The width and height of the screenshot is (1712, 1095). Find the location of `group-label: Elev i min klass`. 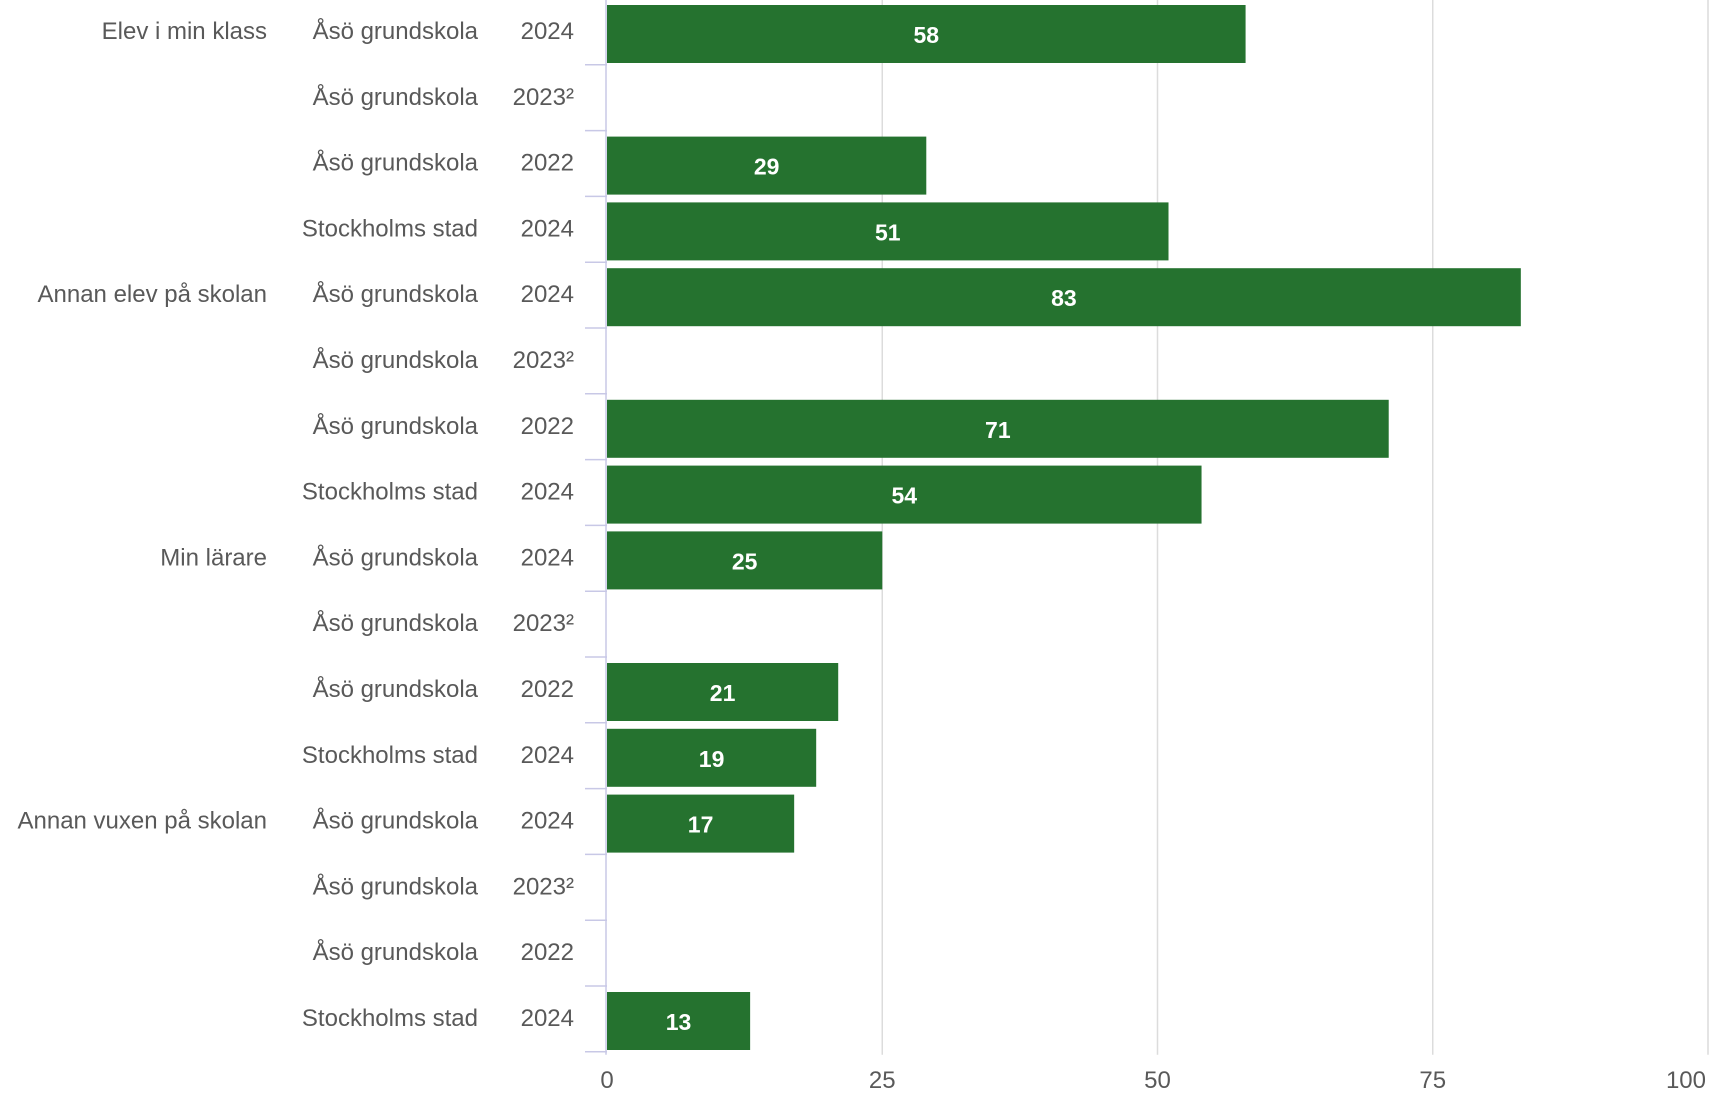

group-label: Elev i min klass is located at coordinates (184, 31).